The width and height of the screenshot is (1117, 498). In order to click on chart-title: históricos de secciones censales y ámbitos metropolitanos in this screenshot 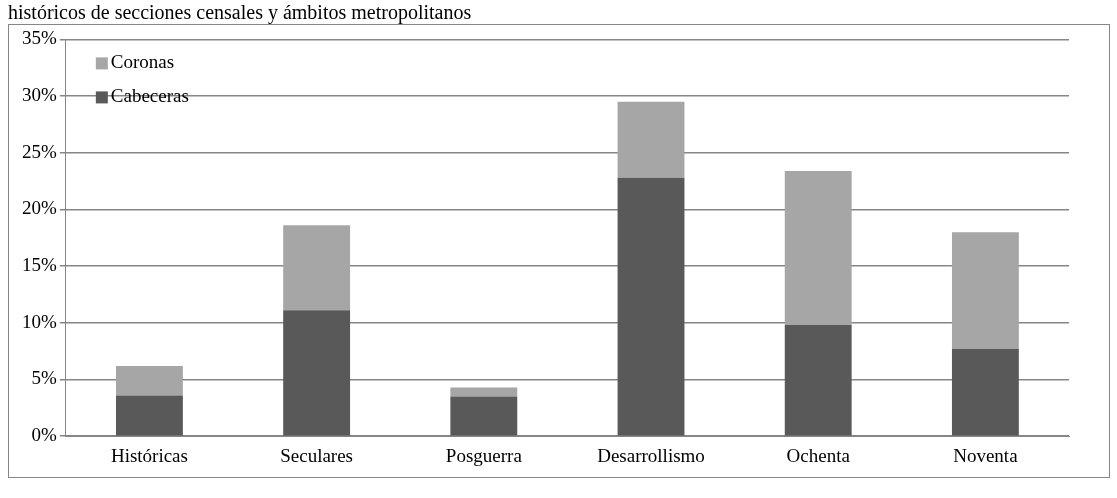, I will do `click(240, 12)`.